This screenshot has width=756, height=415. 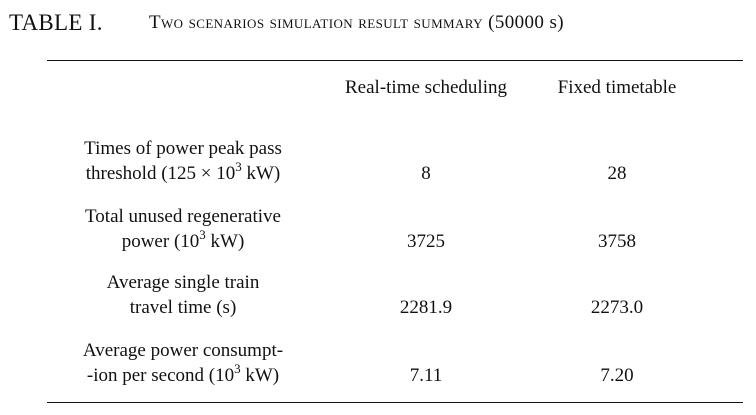 I want to click on metric-line-2: threshold (125 × 103 kW), so click(x=183, y=171).